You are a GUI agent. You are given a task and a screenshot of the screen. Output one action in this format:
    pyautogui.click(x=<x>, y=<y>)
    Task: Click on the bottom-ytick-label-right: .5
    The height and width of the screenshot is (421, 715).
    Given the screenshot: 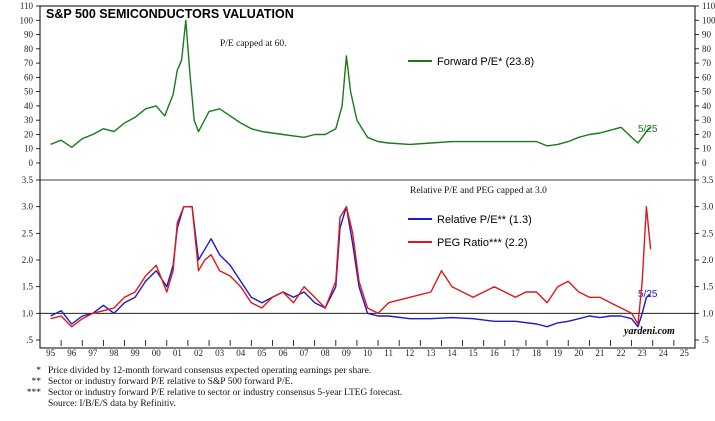 What is the action you would take?
    pyautogui.click(x=705, y=340)
    